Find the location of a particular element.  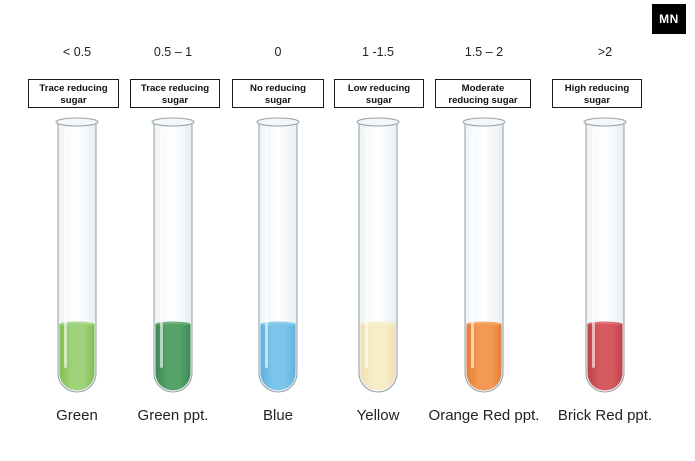

result-color-name: Blue is located at coordinates (278, 415).